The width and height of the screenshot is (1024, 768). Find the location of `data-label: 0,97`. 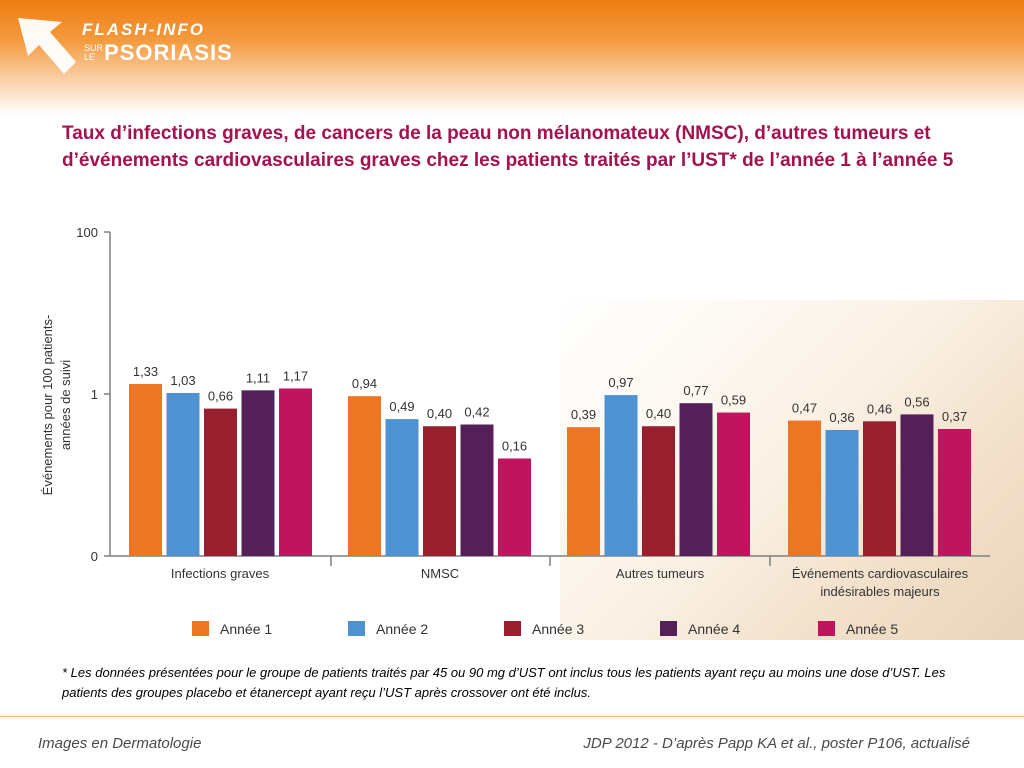

data-label: 0,97 is located at coordinates (620, 382).